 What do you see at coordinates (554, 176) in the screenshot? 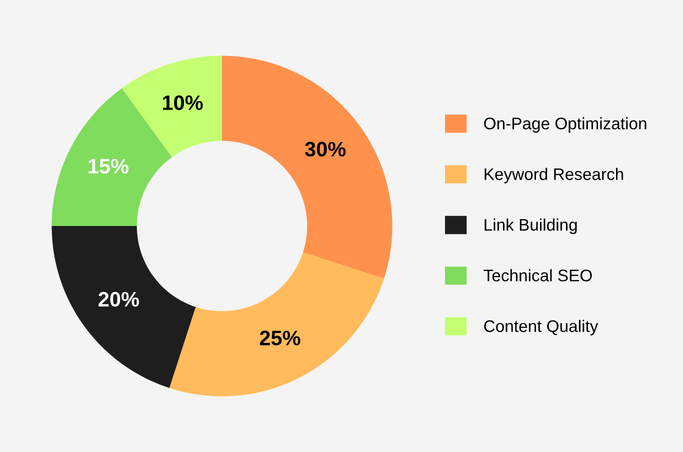
I see `legend-label: Keyword Research` at bounding box center [554, 176].